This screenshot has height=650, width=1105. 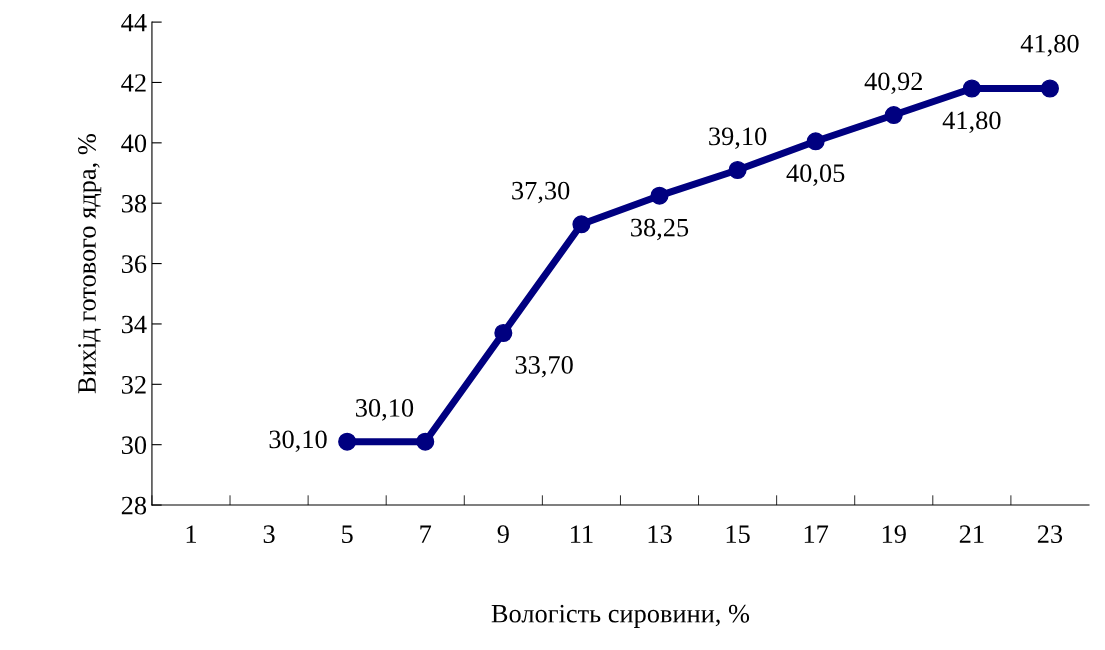 What do you see at coordinates (660, 229) in the screenshot?
I see `data-label: 38,25` at bounding box center [660, 229].